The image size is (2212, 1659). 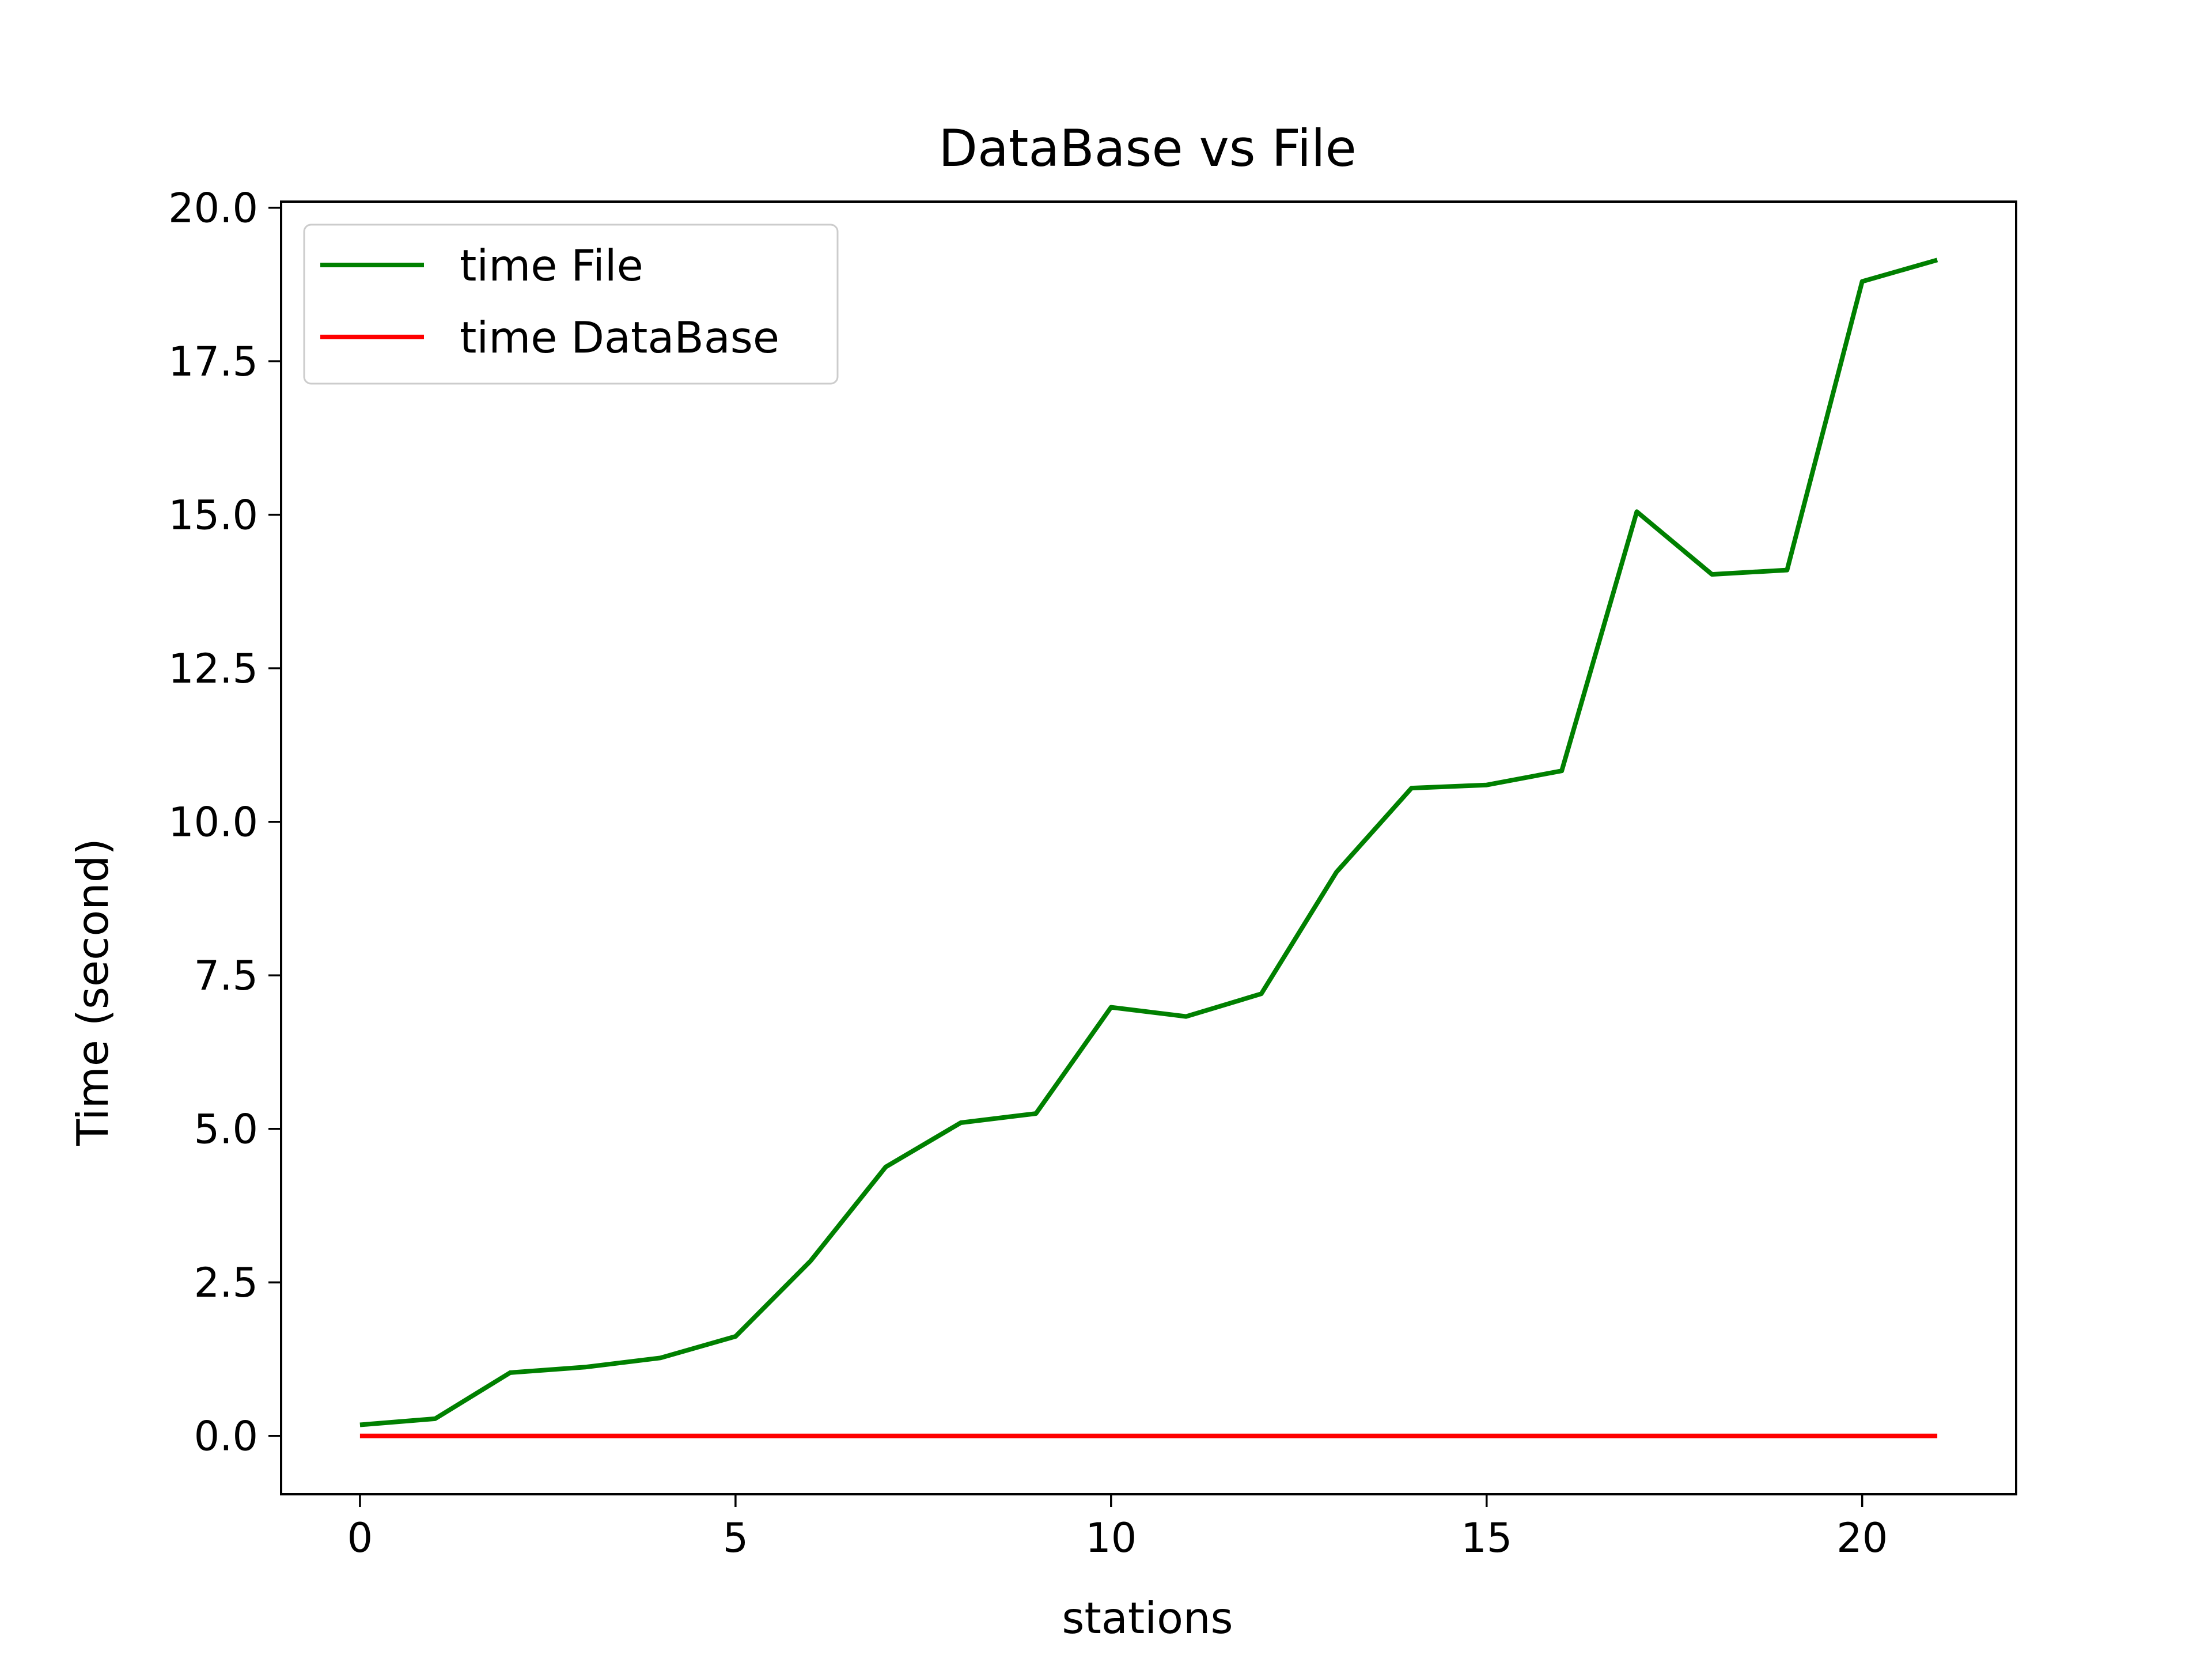 What do you see at coordinates (1486, 1538) in the screenshot?
I see `x-tick-label: 15` at bounding box center [1486, 1538].